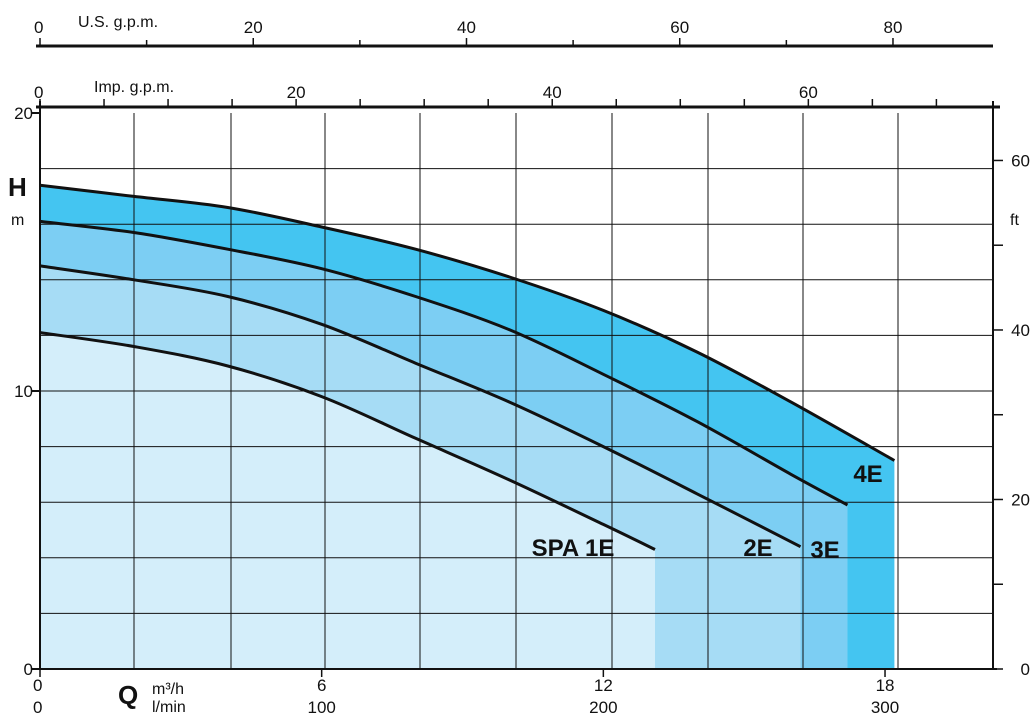 This screenshot has width=1034, height=717. Describe the element at coordinates (707, 512) in the screenshot. I see `series-labels: SPA 1E 2E 3E 4E` at that location.